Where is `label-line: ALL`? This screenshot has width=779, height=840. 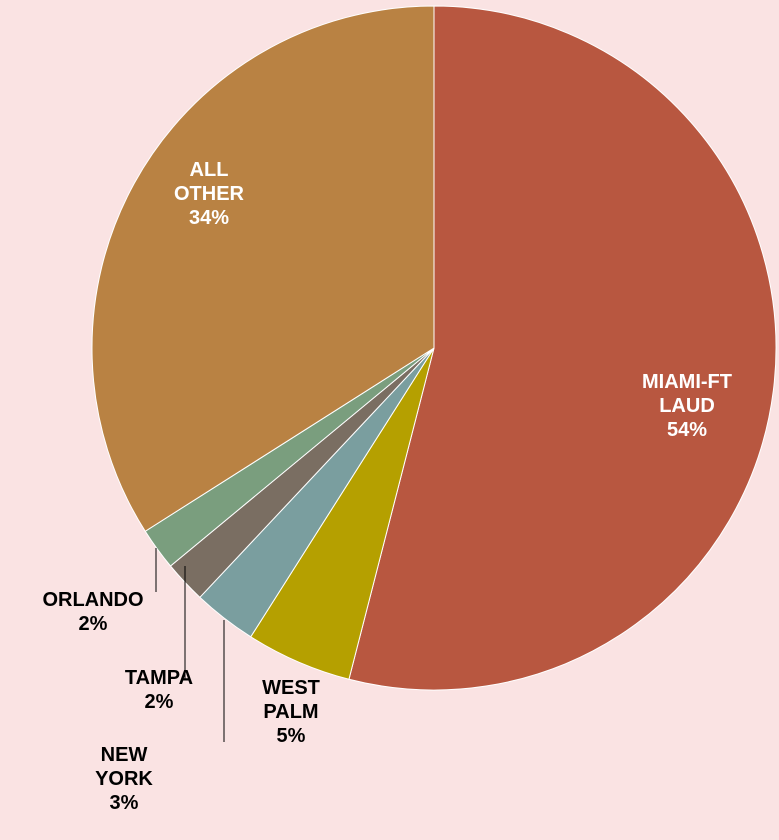
label-line: ALL is located at coordinates (209, 170).